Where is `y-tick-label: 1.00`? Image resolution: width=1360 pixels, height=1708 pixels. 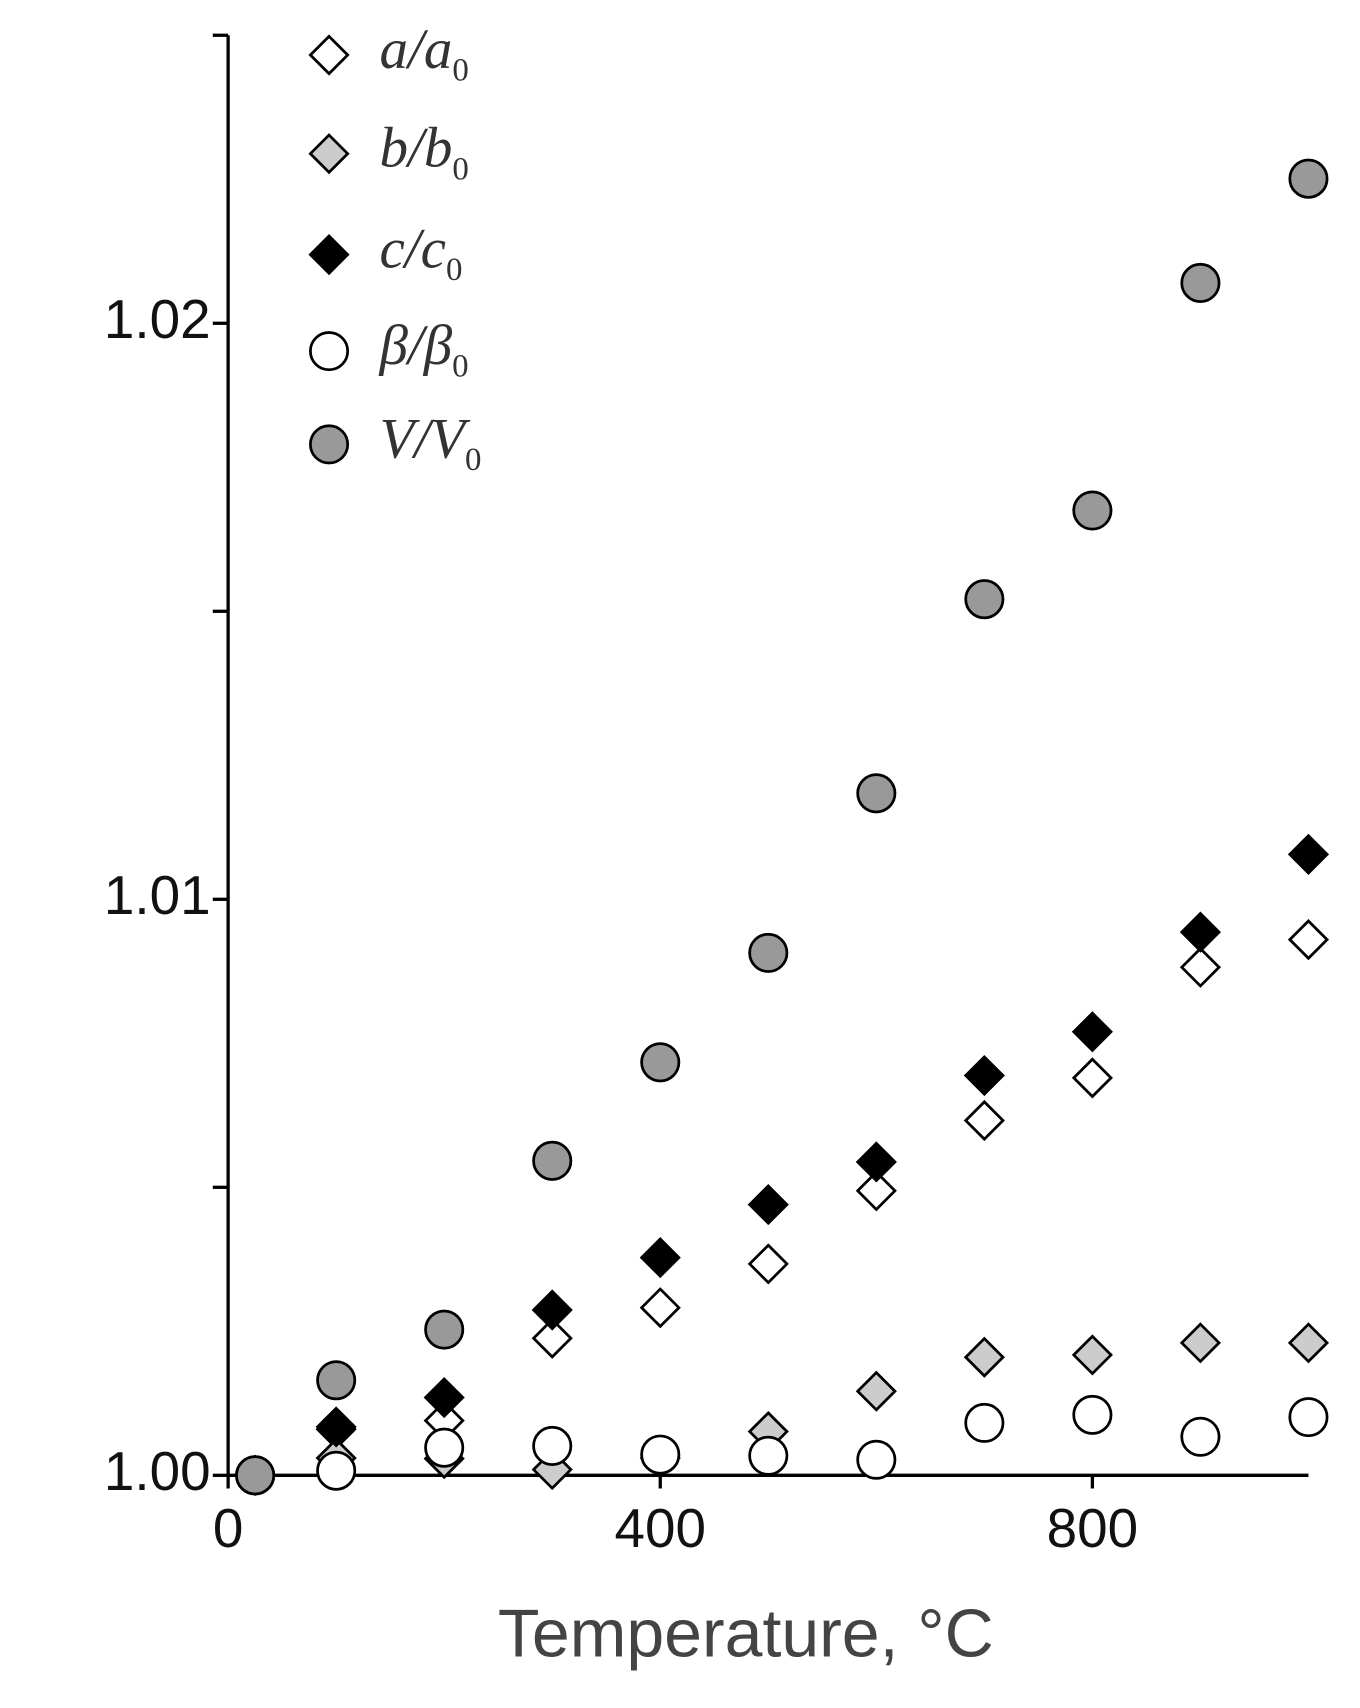 y-tick-label: 1.00 is located at coordinates (157, 1471).